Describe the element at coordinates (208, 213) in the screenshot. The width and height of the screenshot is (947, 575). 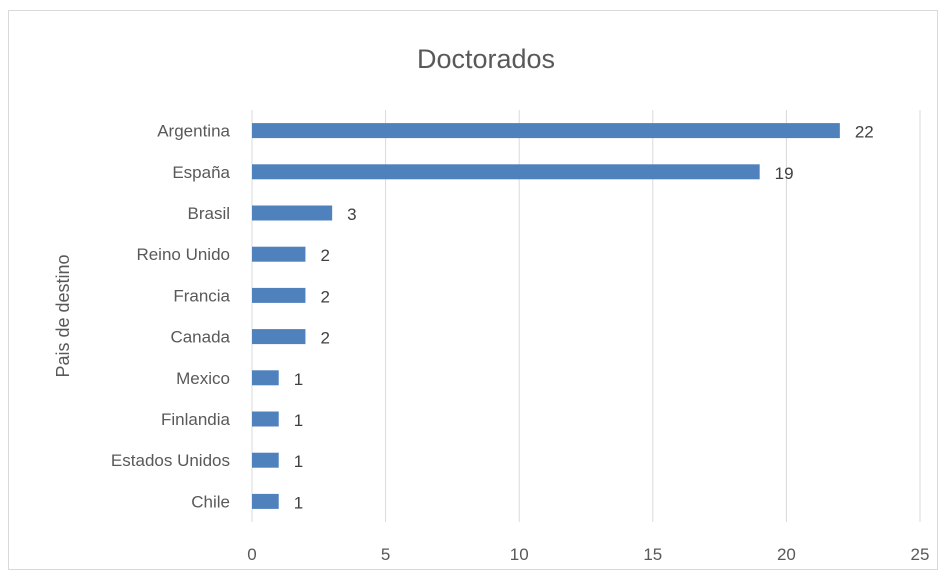
I see `category-label: Brasil` at that location.